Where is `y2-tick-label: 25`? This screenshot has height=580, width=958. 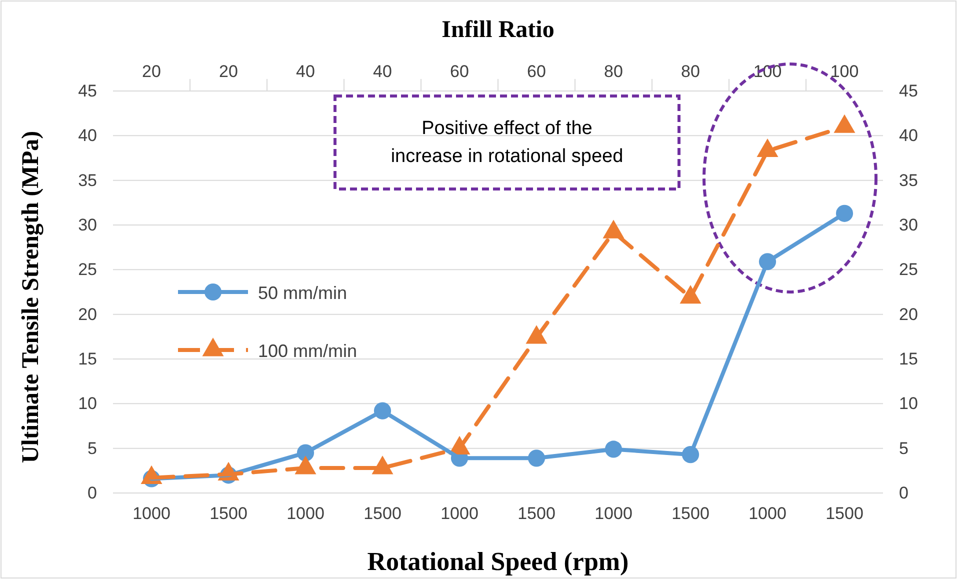 y2-tick-label: 25 is located at coordinates (908, 270).